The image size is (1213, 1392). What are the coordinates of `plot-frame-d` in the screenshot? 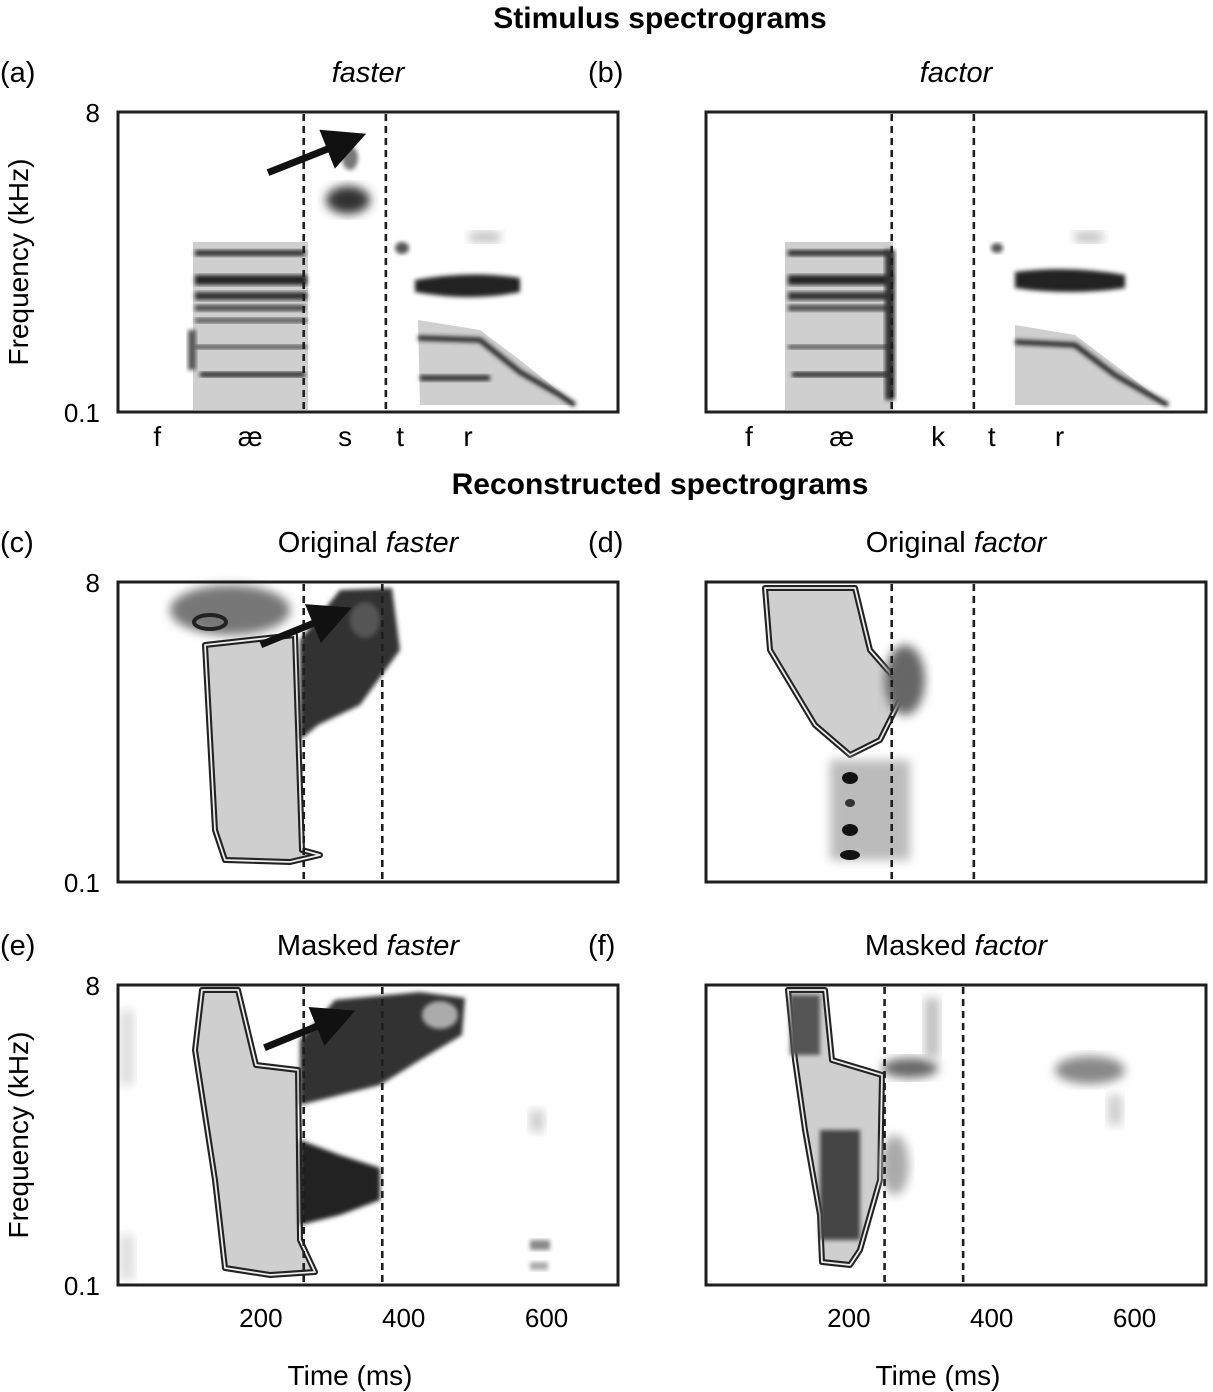 It's located at (956, 732).